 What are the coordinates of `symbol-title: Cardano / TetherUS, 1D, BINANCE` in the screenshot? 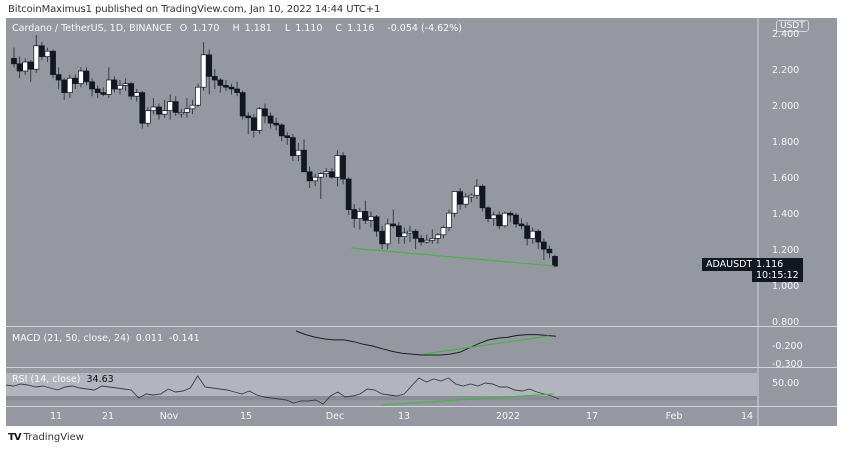 It's located at (92, 28).